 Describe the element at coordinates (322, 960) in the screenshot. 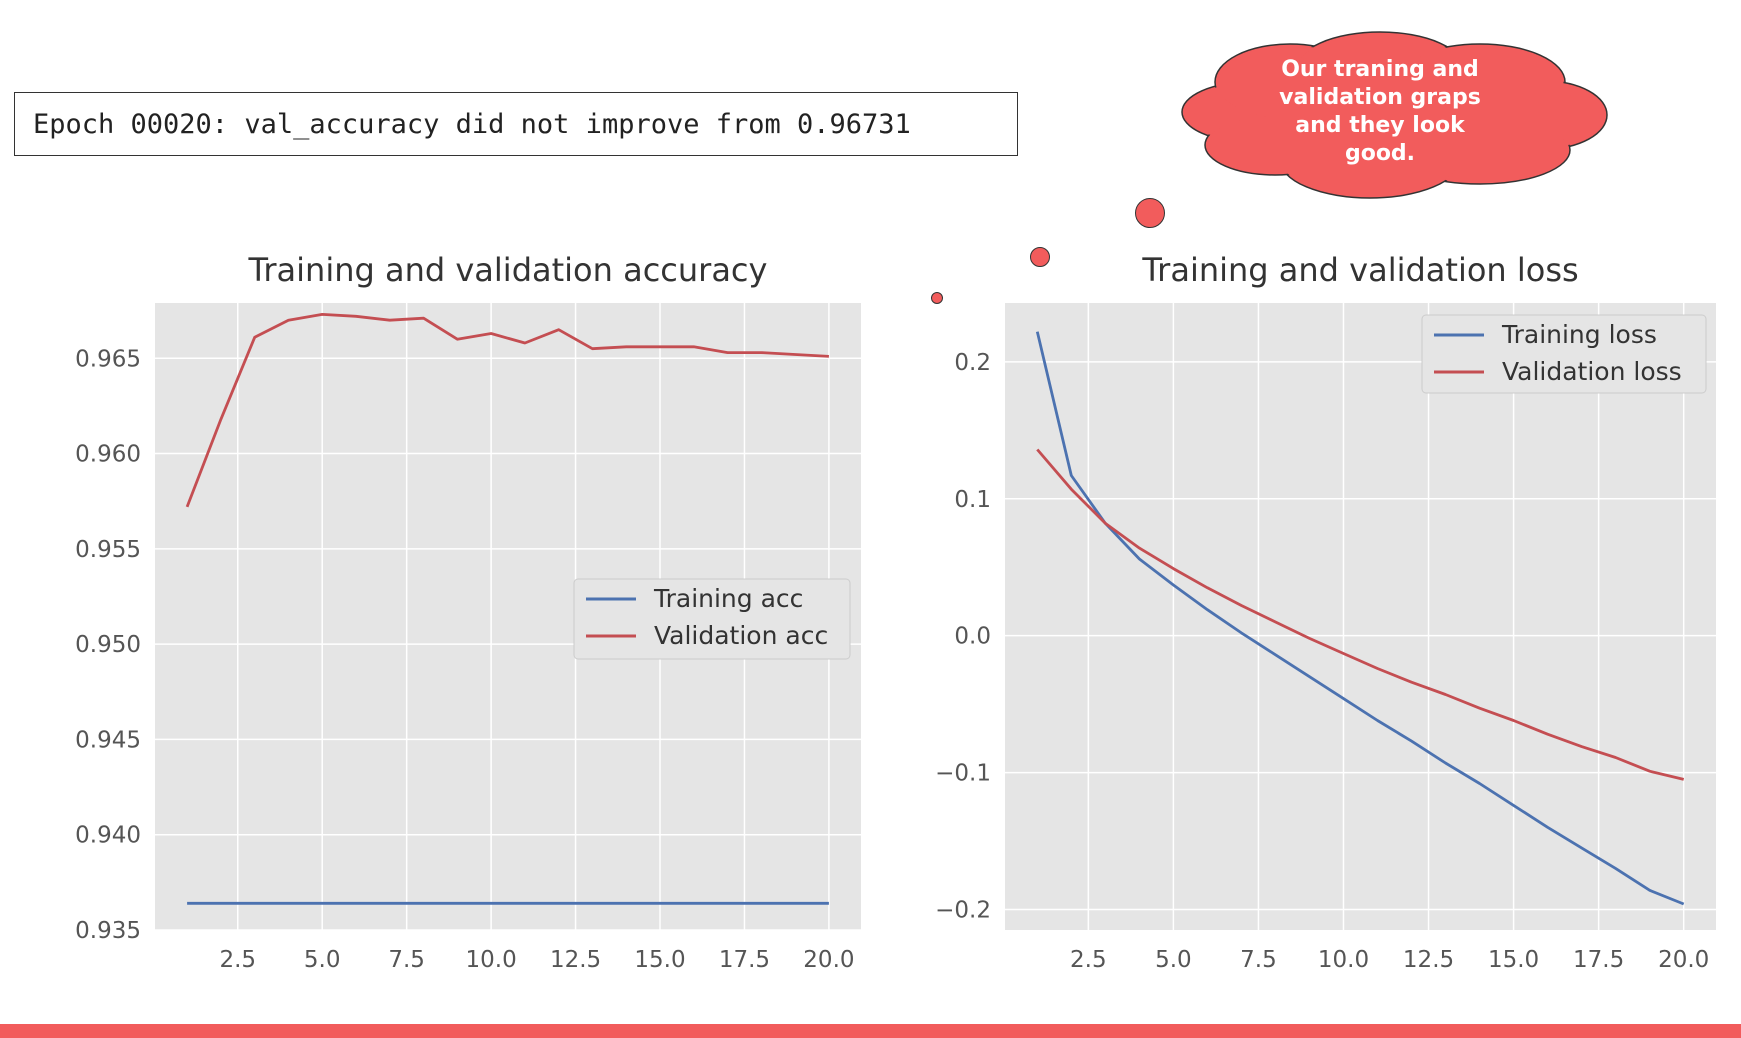

I see `accuracy-x-tick-label: 5.0` at that location.